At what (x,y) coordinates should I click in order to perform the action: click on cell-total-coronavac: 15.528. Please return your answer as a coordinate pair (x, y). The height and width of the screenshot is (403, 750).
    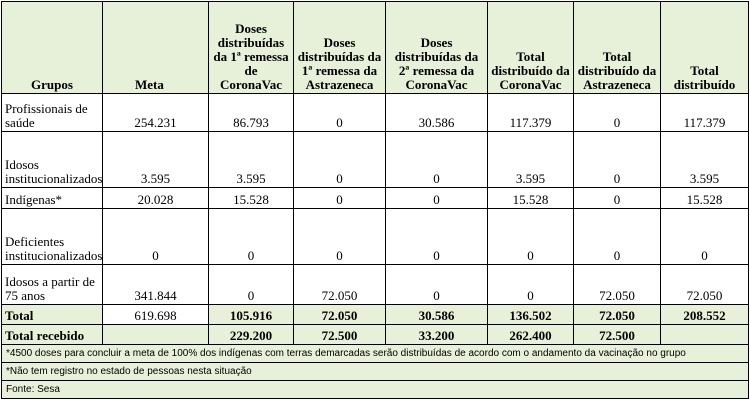
    Looking at the image, I should click on (530, 198).